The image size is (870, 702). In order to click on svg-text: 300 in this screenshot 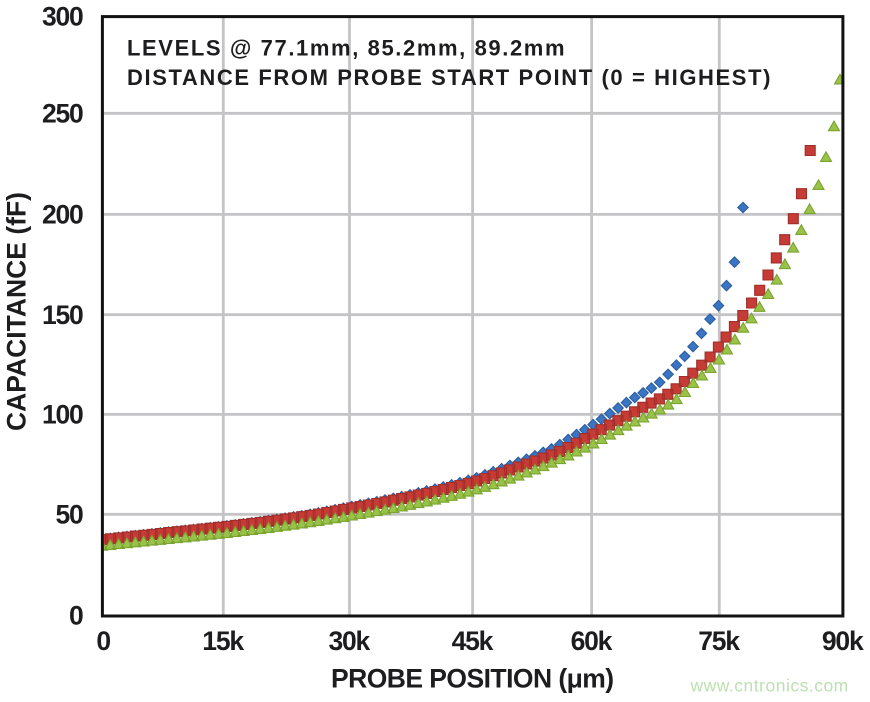, I will do `click(62, 16)`.